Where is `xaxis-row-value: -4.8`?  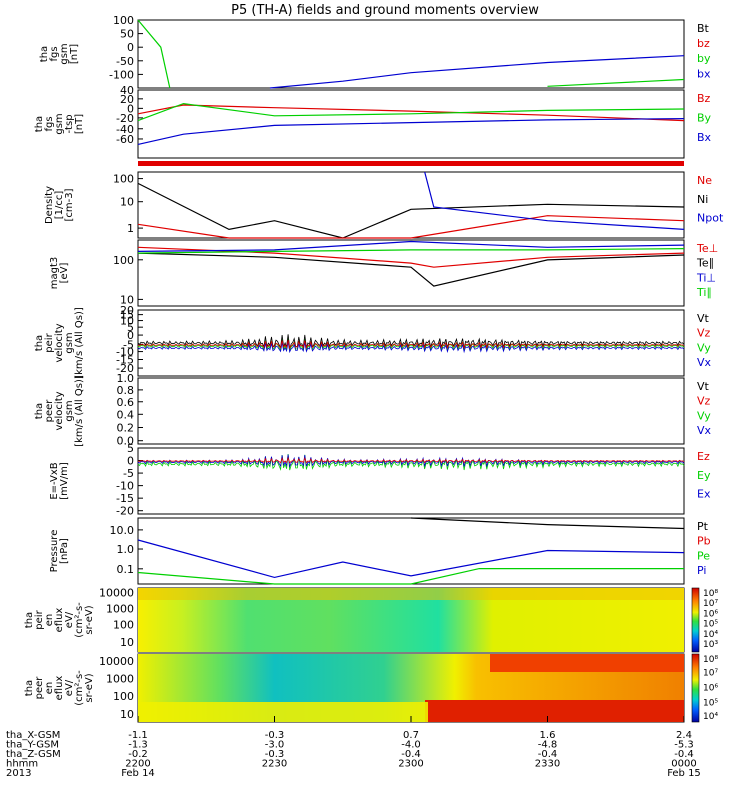 xaxis-row-value: -4.8 is located at coordinates (548, 745).